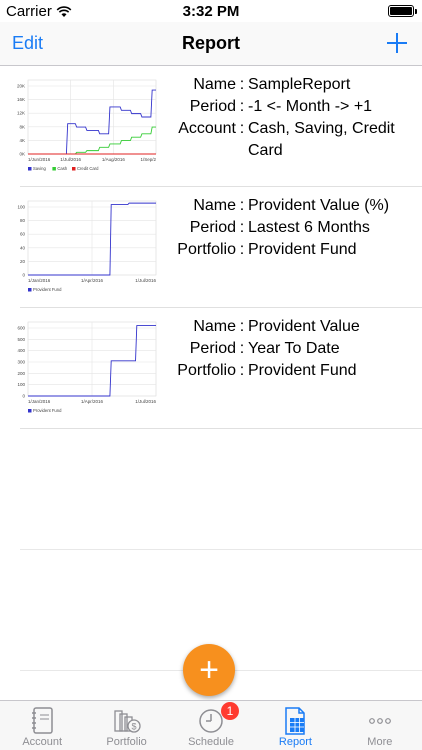  What do you see at coordinates (21, 113) in the screenshot?
I see `y-tick-label: 12K` at bounding box center [21, 113].